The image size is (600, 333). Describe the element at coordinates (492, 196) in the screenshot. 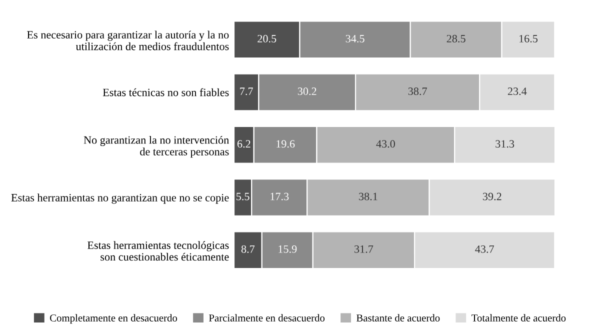

I see `data-label: 39.2` at that location.